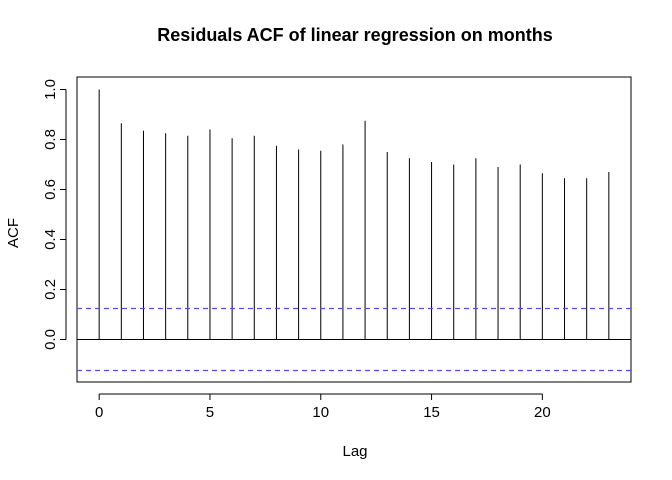 The width and height of the screenshot is (672, 480). Describe the element at coordinates (354, 451) in the screenshot. I see `x-axis-label: Lag` at that location.